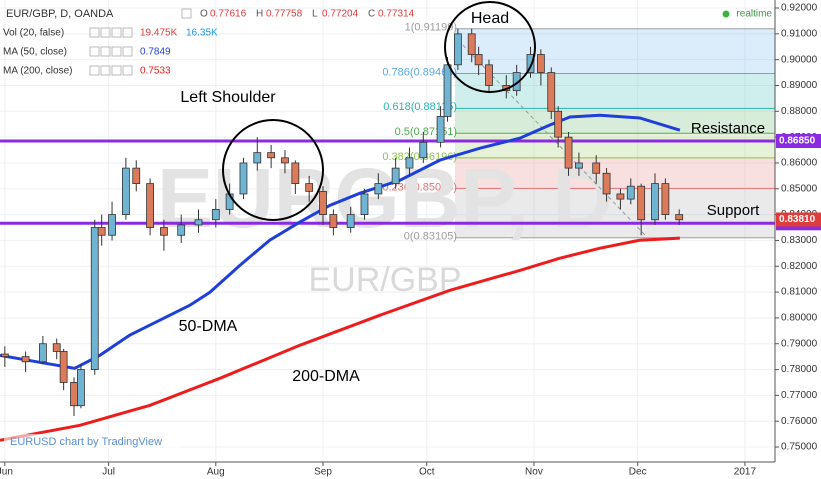 The width and height of the screenshot is (821, 479). What do you see at coordinates (216, 472) in the screenshot?
I see `x-tick-label: Aug` at bounding box center [216, 472].